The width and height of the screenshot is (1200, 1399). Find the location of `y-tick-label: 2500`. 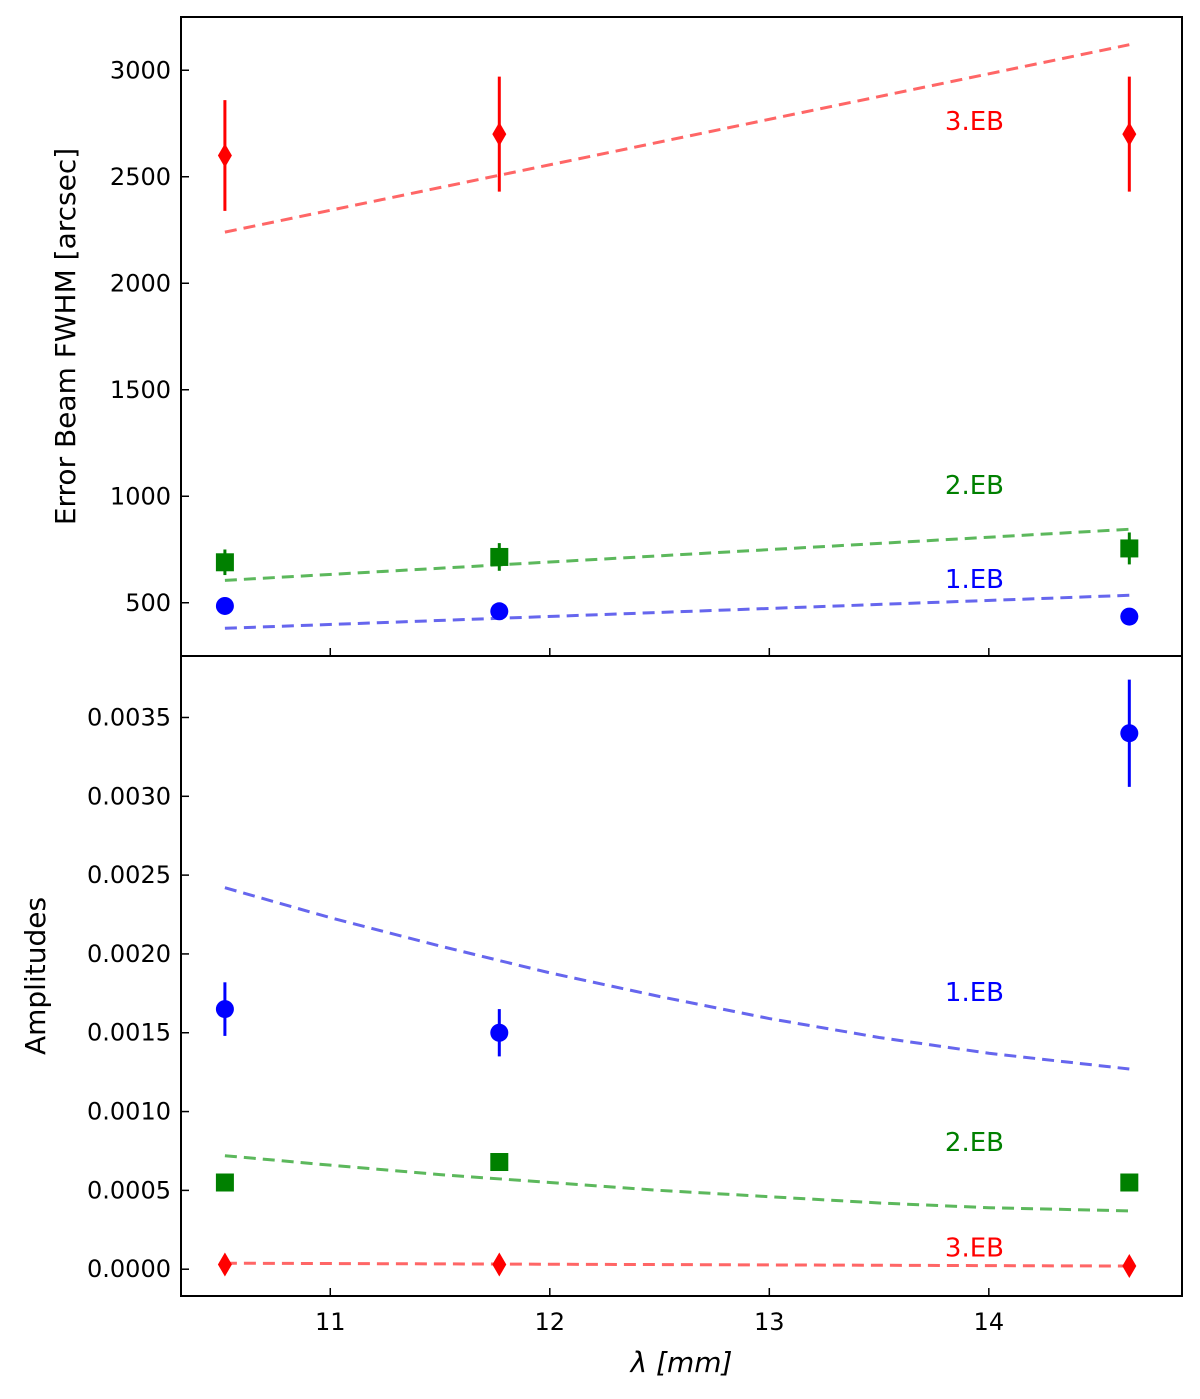

y-tick-label: 2500 is located at coordinates (140, 177).